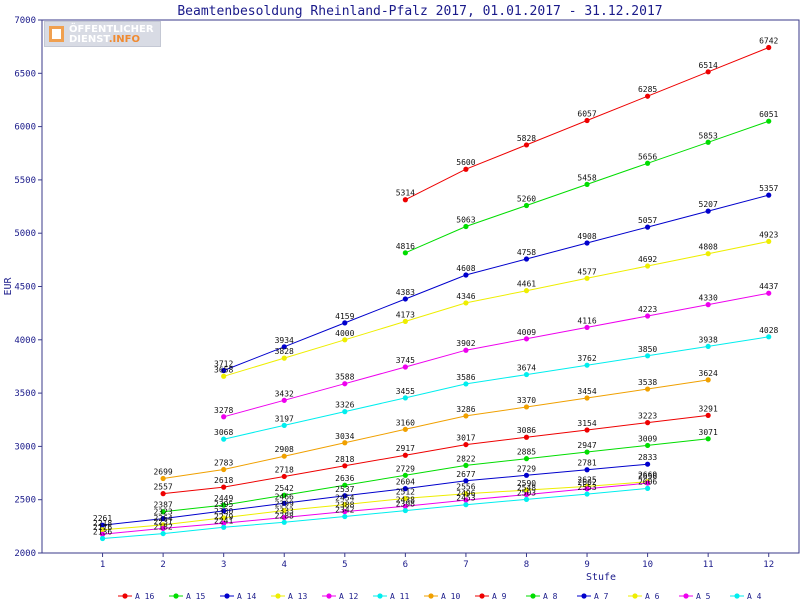 Image resolution: width=800 pixels, height=600 pixels. Describe the element at coordinates (647, 156) in the screenshot. I see `data-label: 5656` at that location.